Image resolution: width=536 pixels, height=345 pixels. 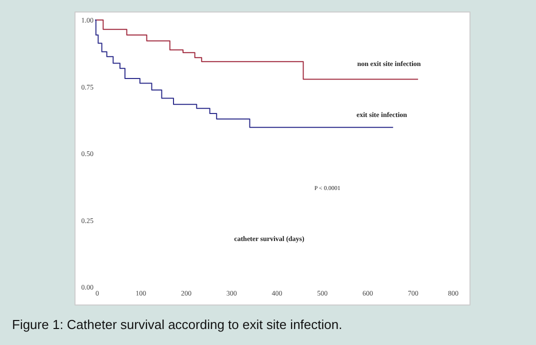 What do you see at coordinates (177, 324) in the screenshot?
I see `text: Figure 1: Catheter survival according to exit site infection.` at bounding box center [177, 324].